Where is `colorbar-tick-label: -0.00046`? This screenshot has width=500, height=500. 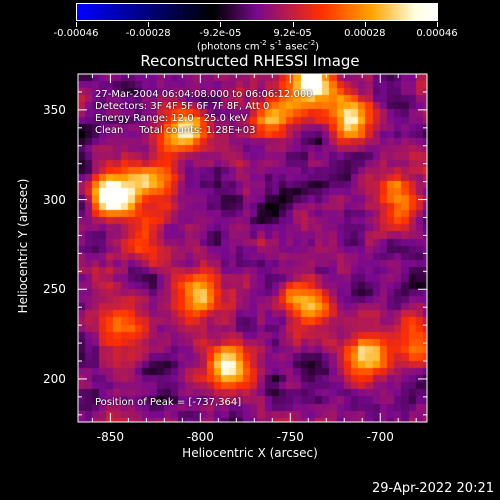
colorbar-tick-label: -0.00046 is located at coordinates (76, 33).